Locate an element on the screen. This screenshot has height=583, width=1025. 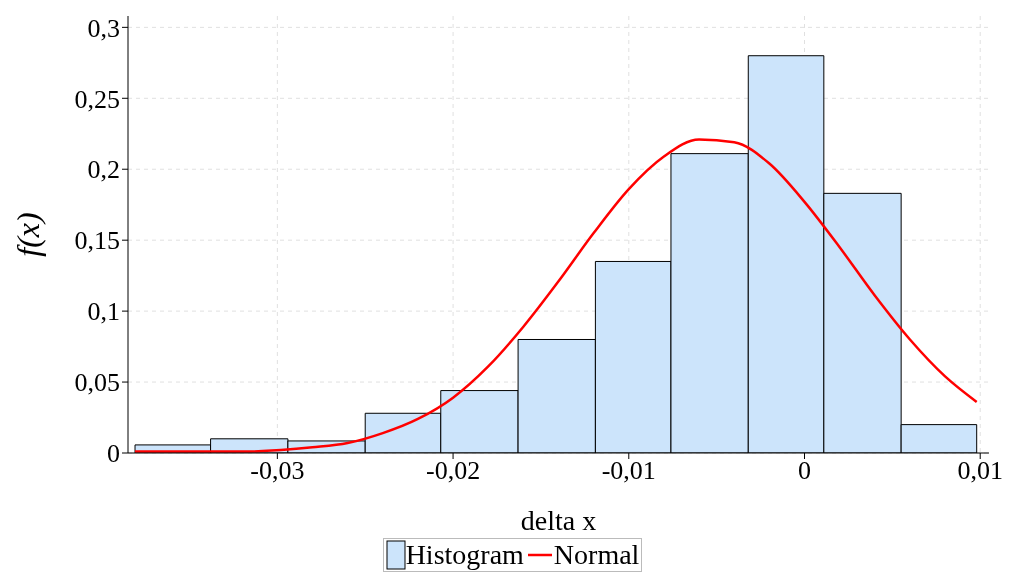
y-axis-title: f(x) is located at coordinates (28, 234).